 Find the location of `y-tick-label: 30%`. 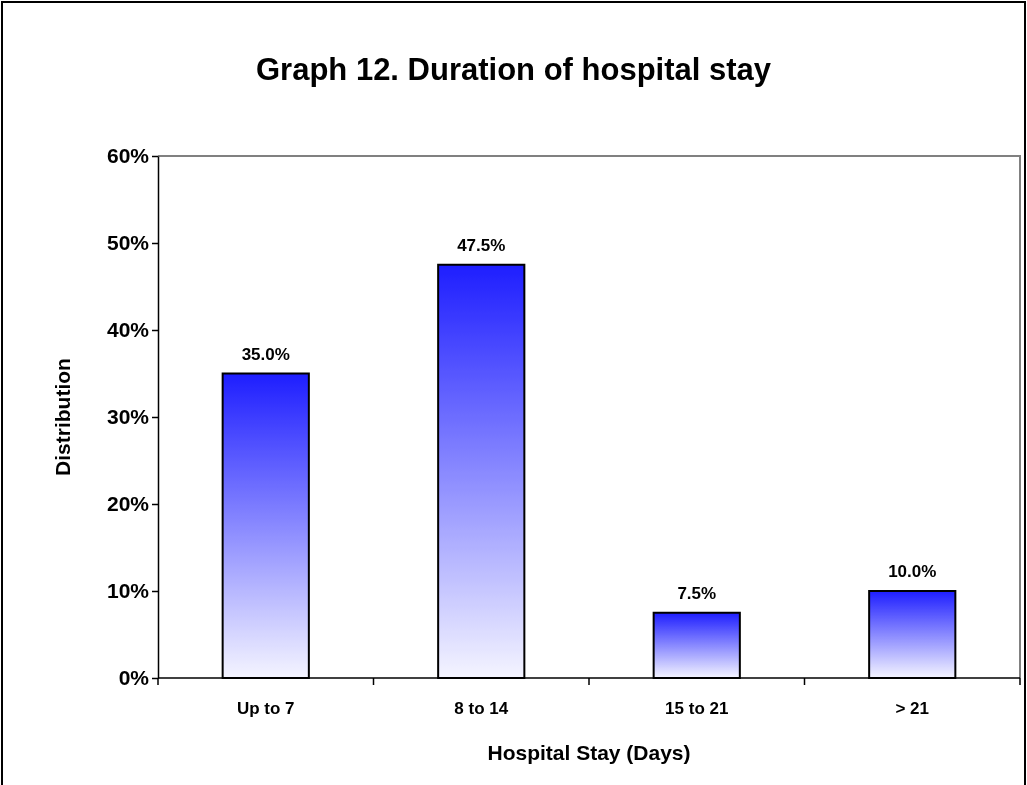

y-tick-label: 30% is located at coordinates (128, 417).